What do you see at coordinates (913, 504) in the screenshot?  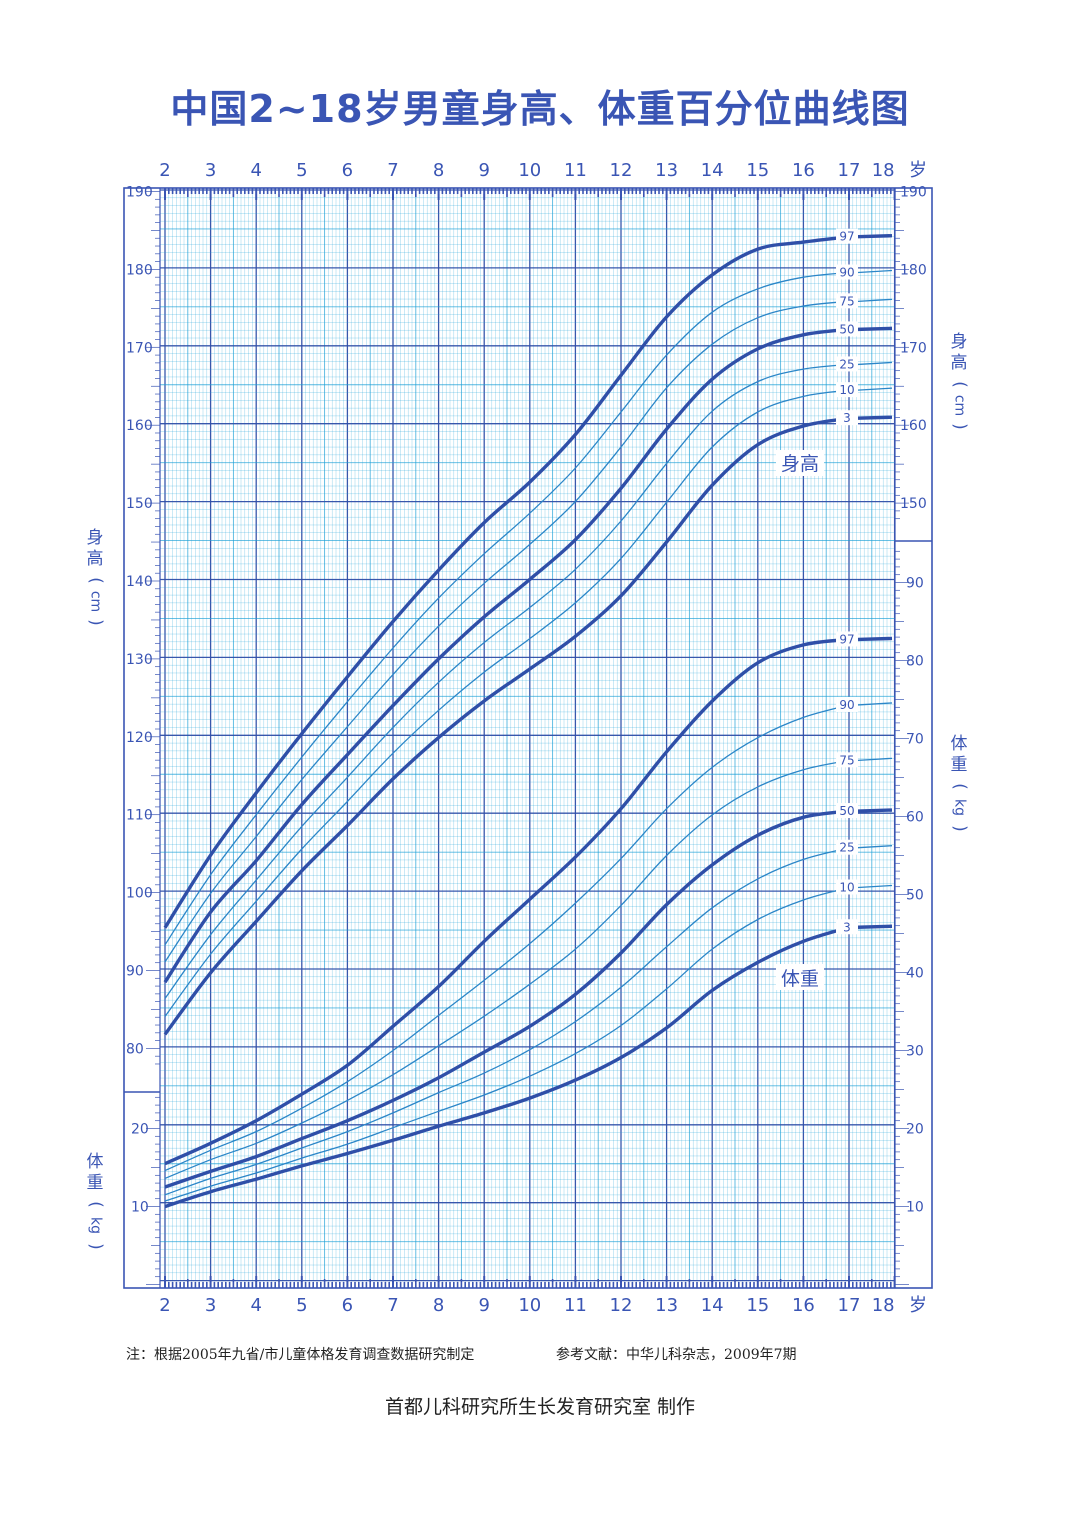 I see `height-tick-label-right: 150` at bounding box center [913, 504].